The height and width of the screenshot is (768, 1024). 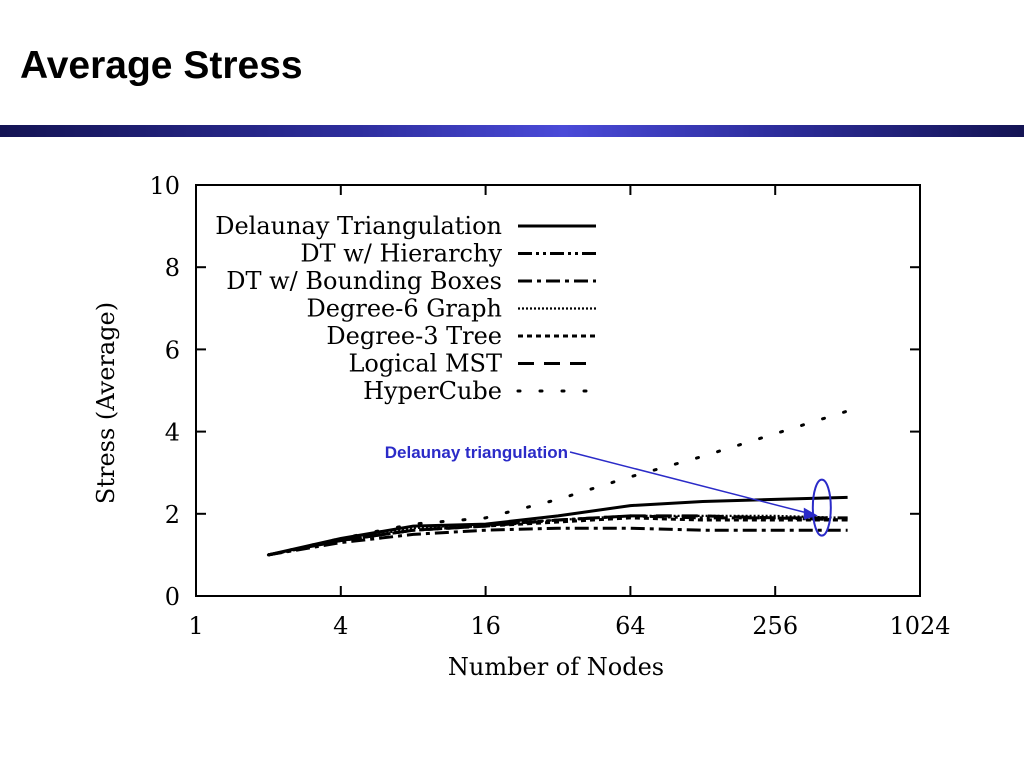 What do you see at coordinates (340, 626) in the screenshot?
I see `x-tick-label: 4` at bounding box center [340, 626].